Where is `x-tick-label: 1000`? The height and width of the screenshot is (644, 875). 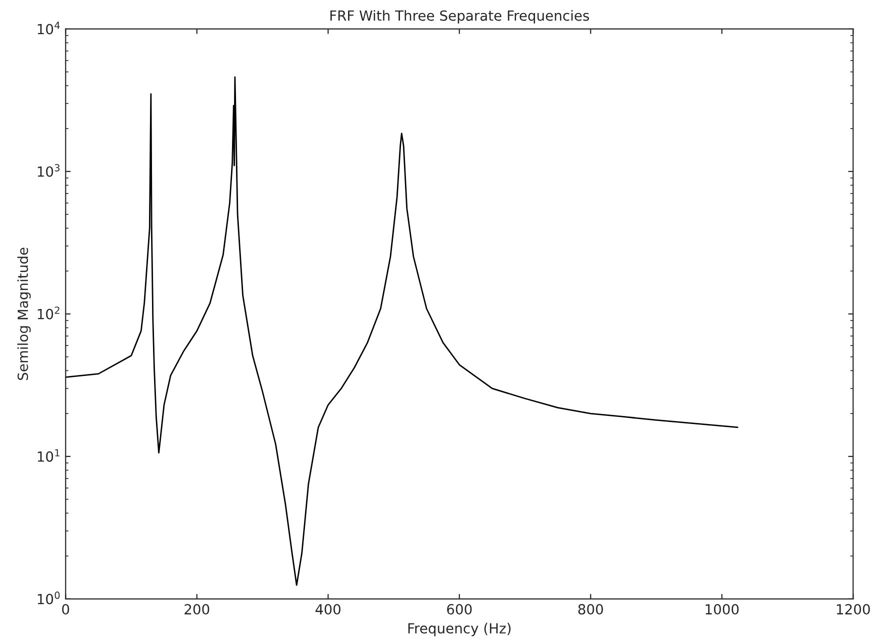
x-tick-label: 1000 is located at coordinates (722, 609).